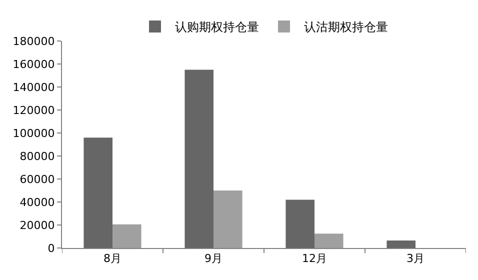  I want to click on x-tick-label: 9月, so click(213, 259).